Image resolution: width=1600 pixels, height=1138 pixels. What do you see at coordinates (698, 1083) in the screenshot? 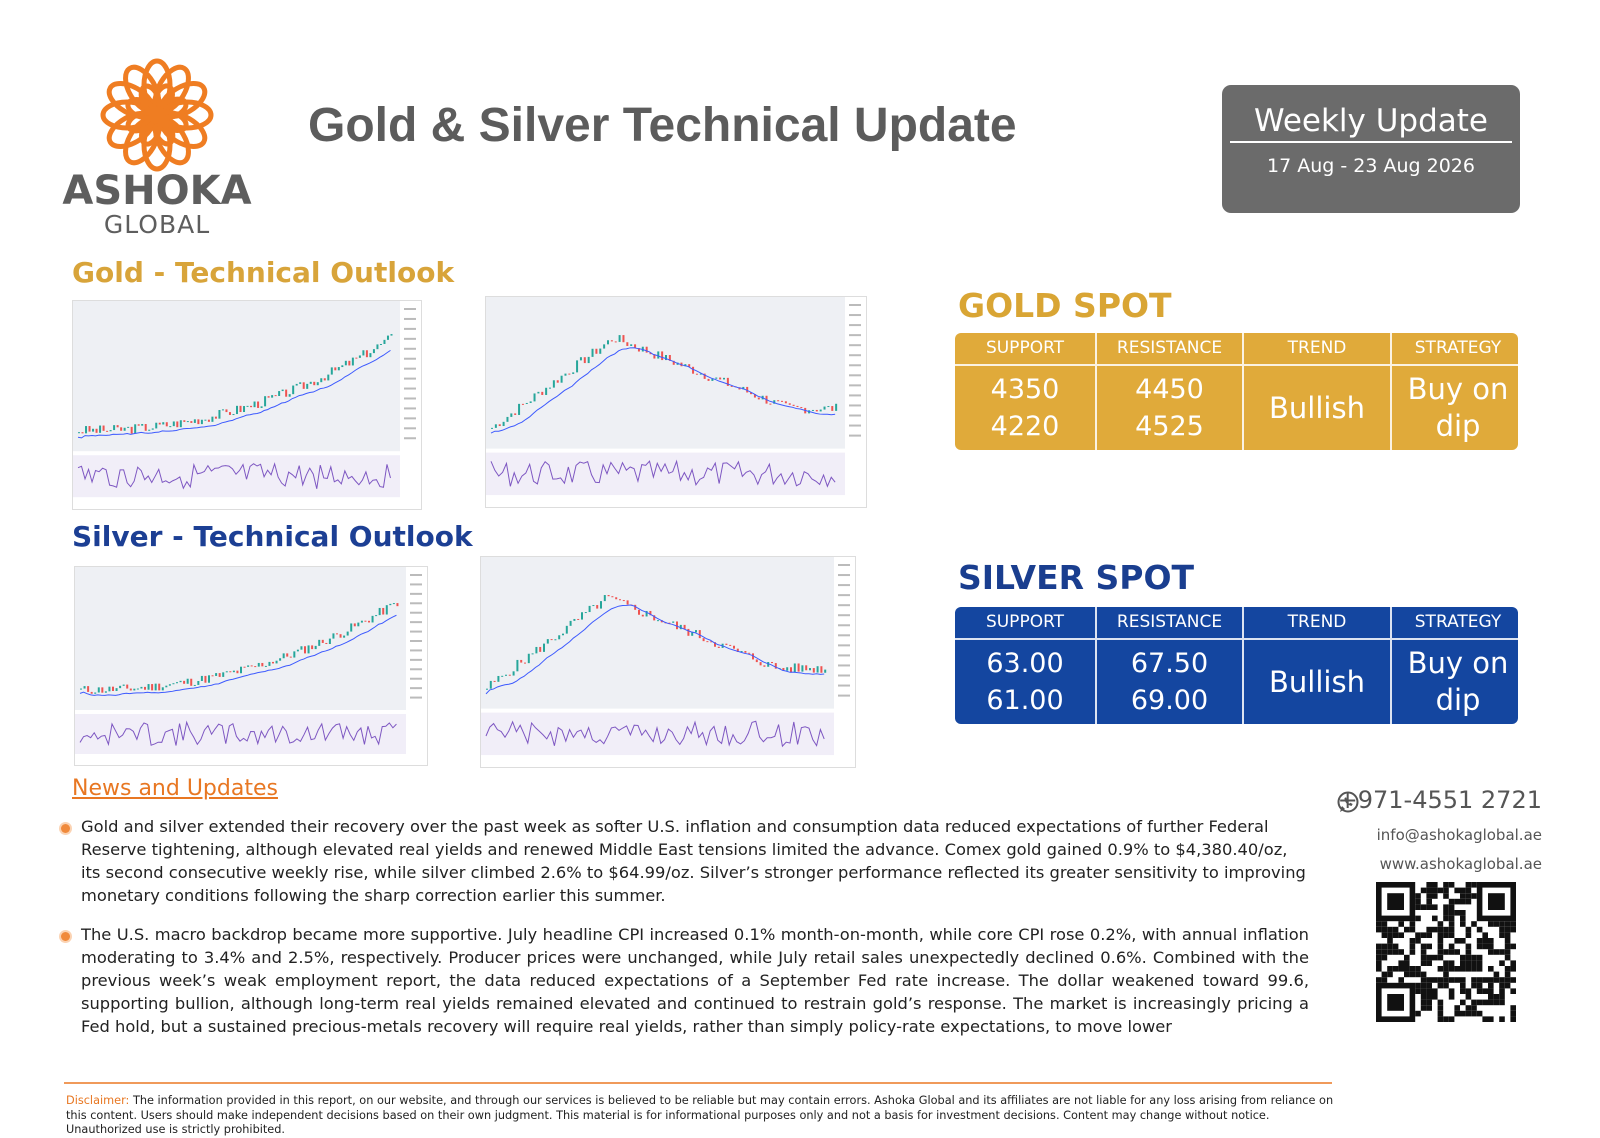
I see `divider` at bounding box center [698, 1083].